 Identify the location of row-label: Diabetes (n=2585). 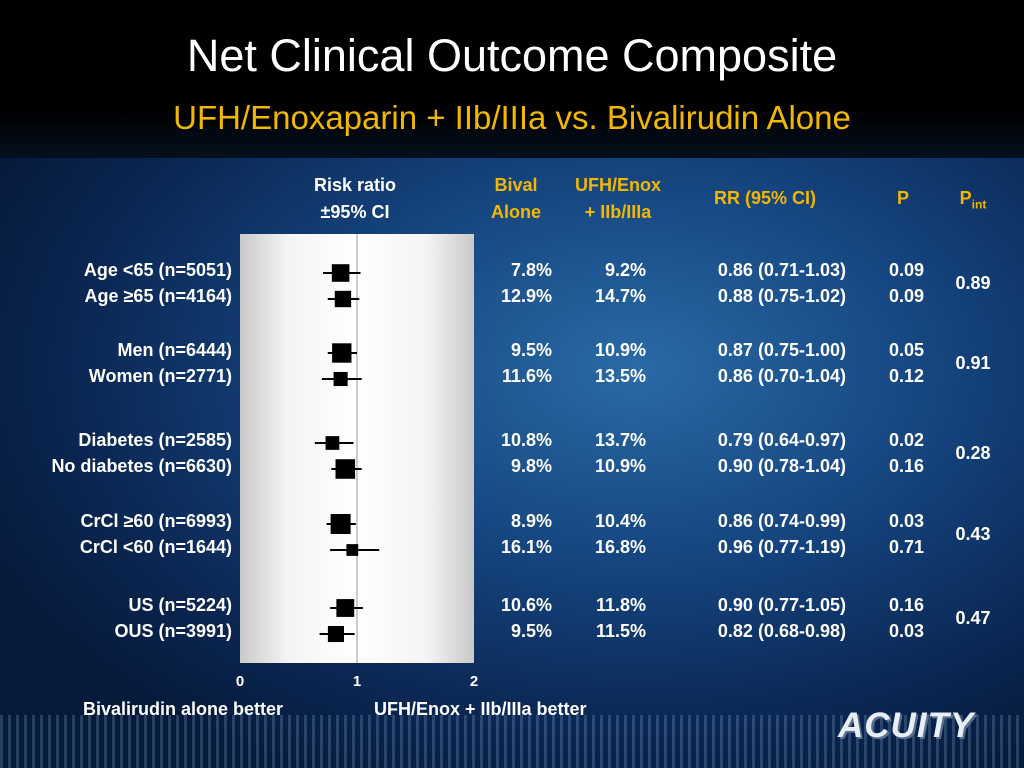
(155, 440).